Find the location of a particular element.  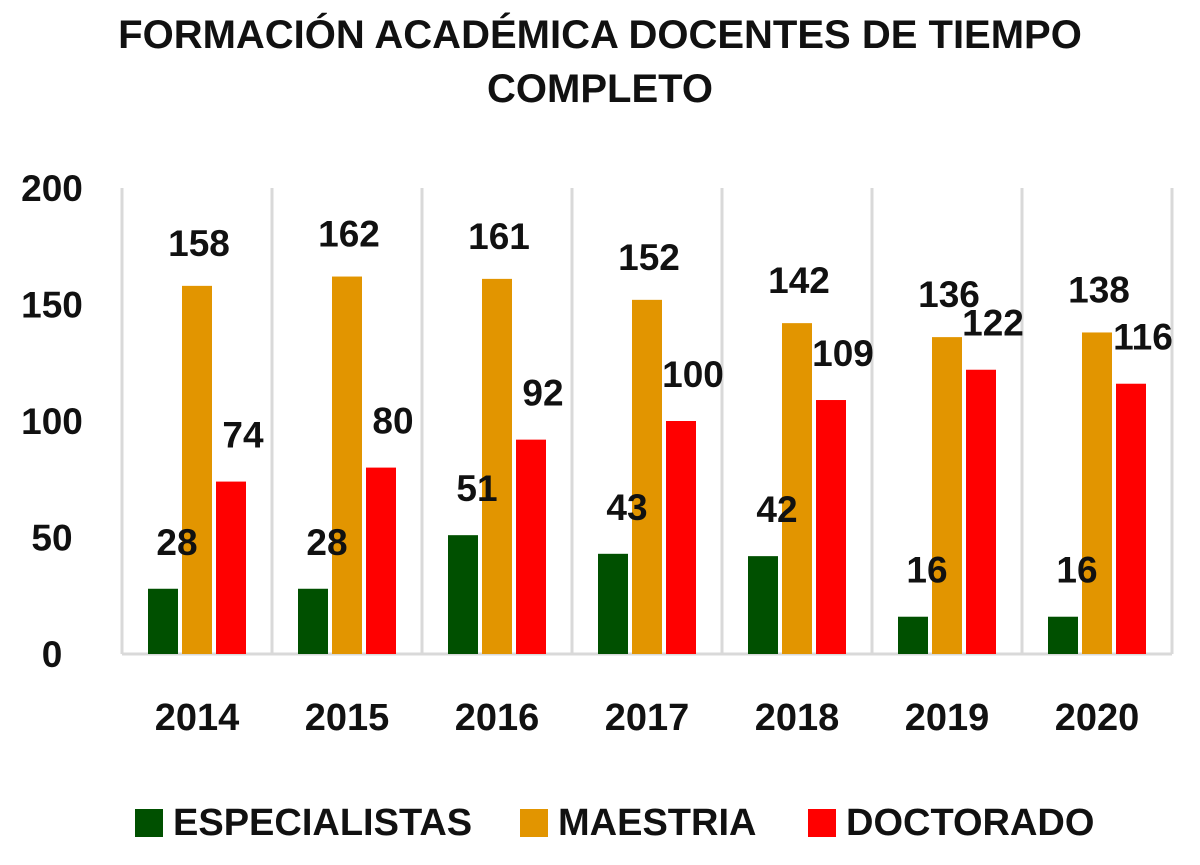

legend-label-maestria: MAESTRIA is located at coordinates (657, 823).